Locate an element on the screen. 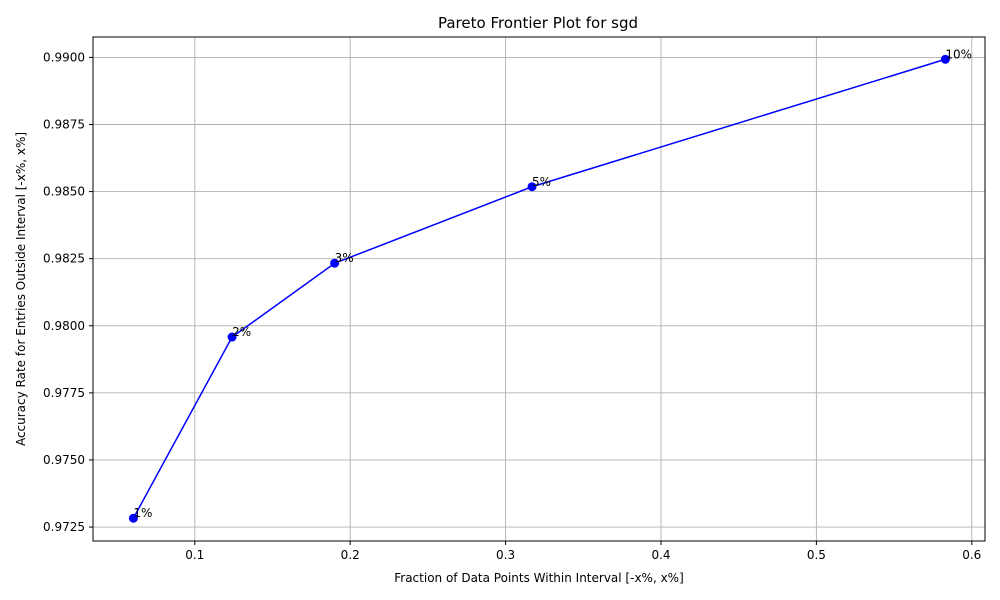 This screenshot has width=1000, height=600. y-tick-label: 0.9825 is located at coordinates (64, 259).